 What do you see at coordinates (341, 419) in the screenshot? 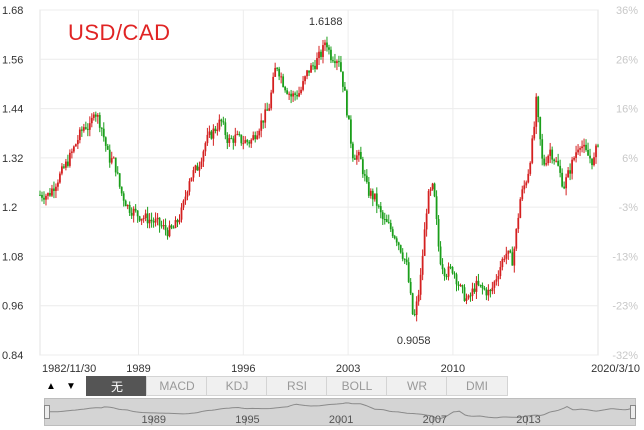
I see `navigator-tick-label: 2001` at bounding box center [341, 419].